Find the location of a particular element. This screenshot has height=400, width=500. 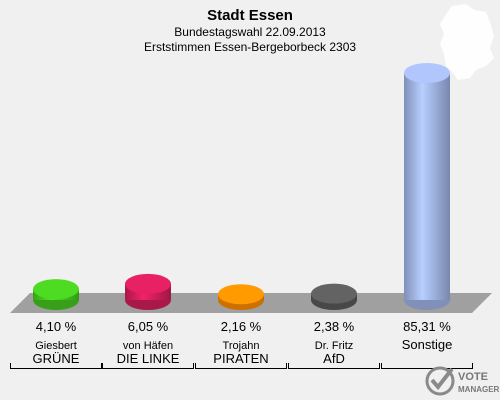

germany-map-icon is located at coordinates (467, 42).